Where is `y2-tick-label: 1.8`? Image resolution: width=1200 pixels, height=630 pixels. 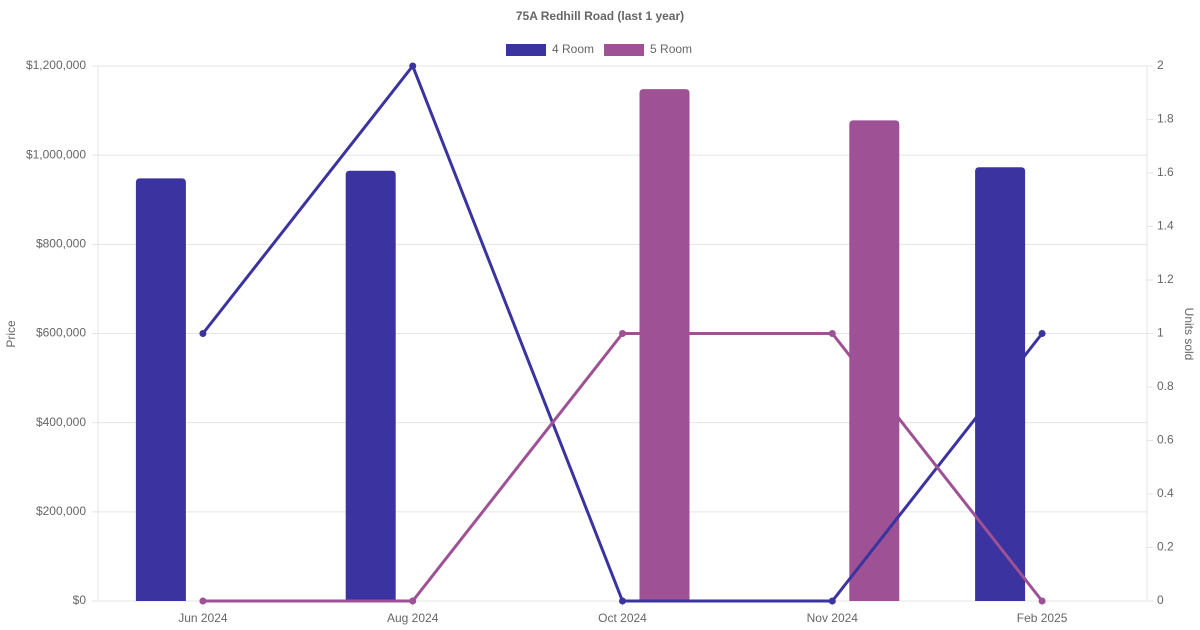
y2-tick-label: 1.8 is located at coordinates (1165, 119).